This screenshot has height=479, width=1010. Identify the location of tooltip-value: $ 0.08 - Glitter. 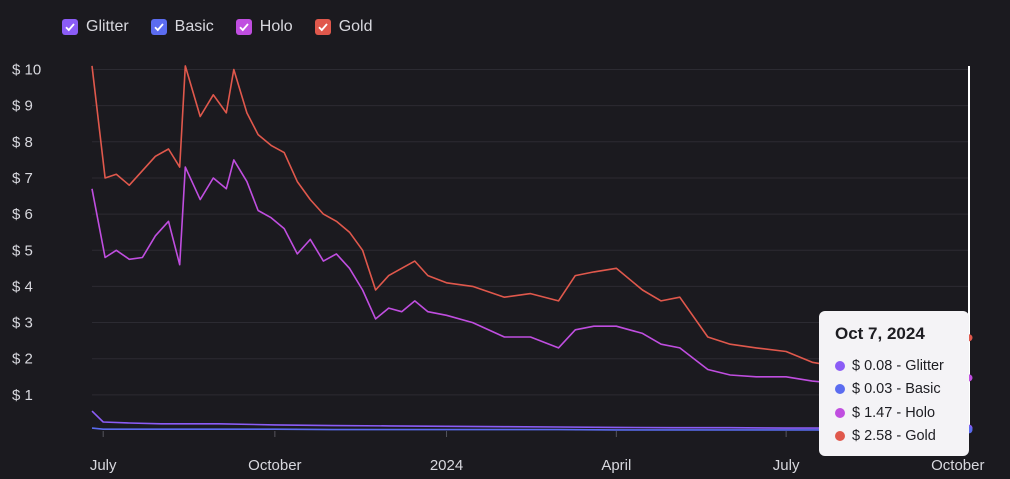
(898, 365).